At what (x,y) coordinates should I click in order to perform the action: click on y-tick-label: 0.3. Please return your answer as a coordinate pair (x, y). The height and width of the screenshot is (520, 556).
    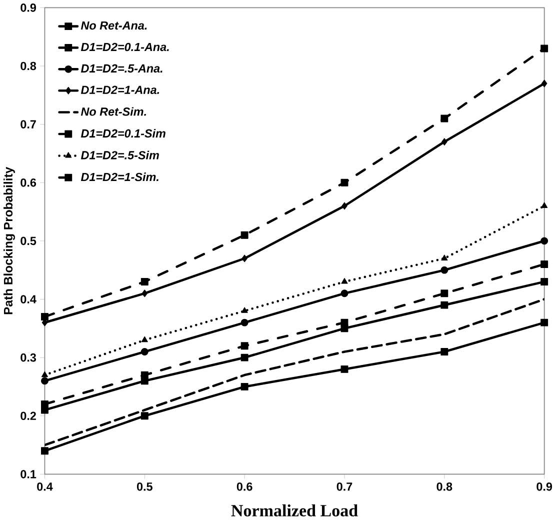
    Looking at the image, I should click on (28, 357).